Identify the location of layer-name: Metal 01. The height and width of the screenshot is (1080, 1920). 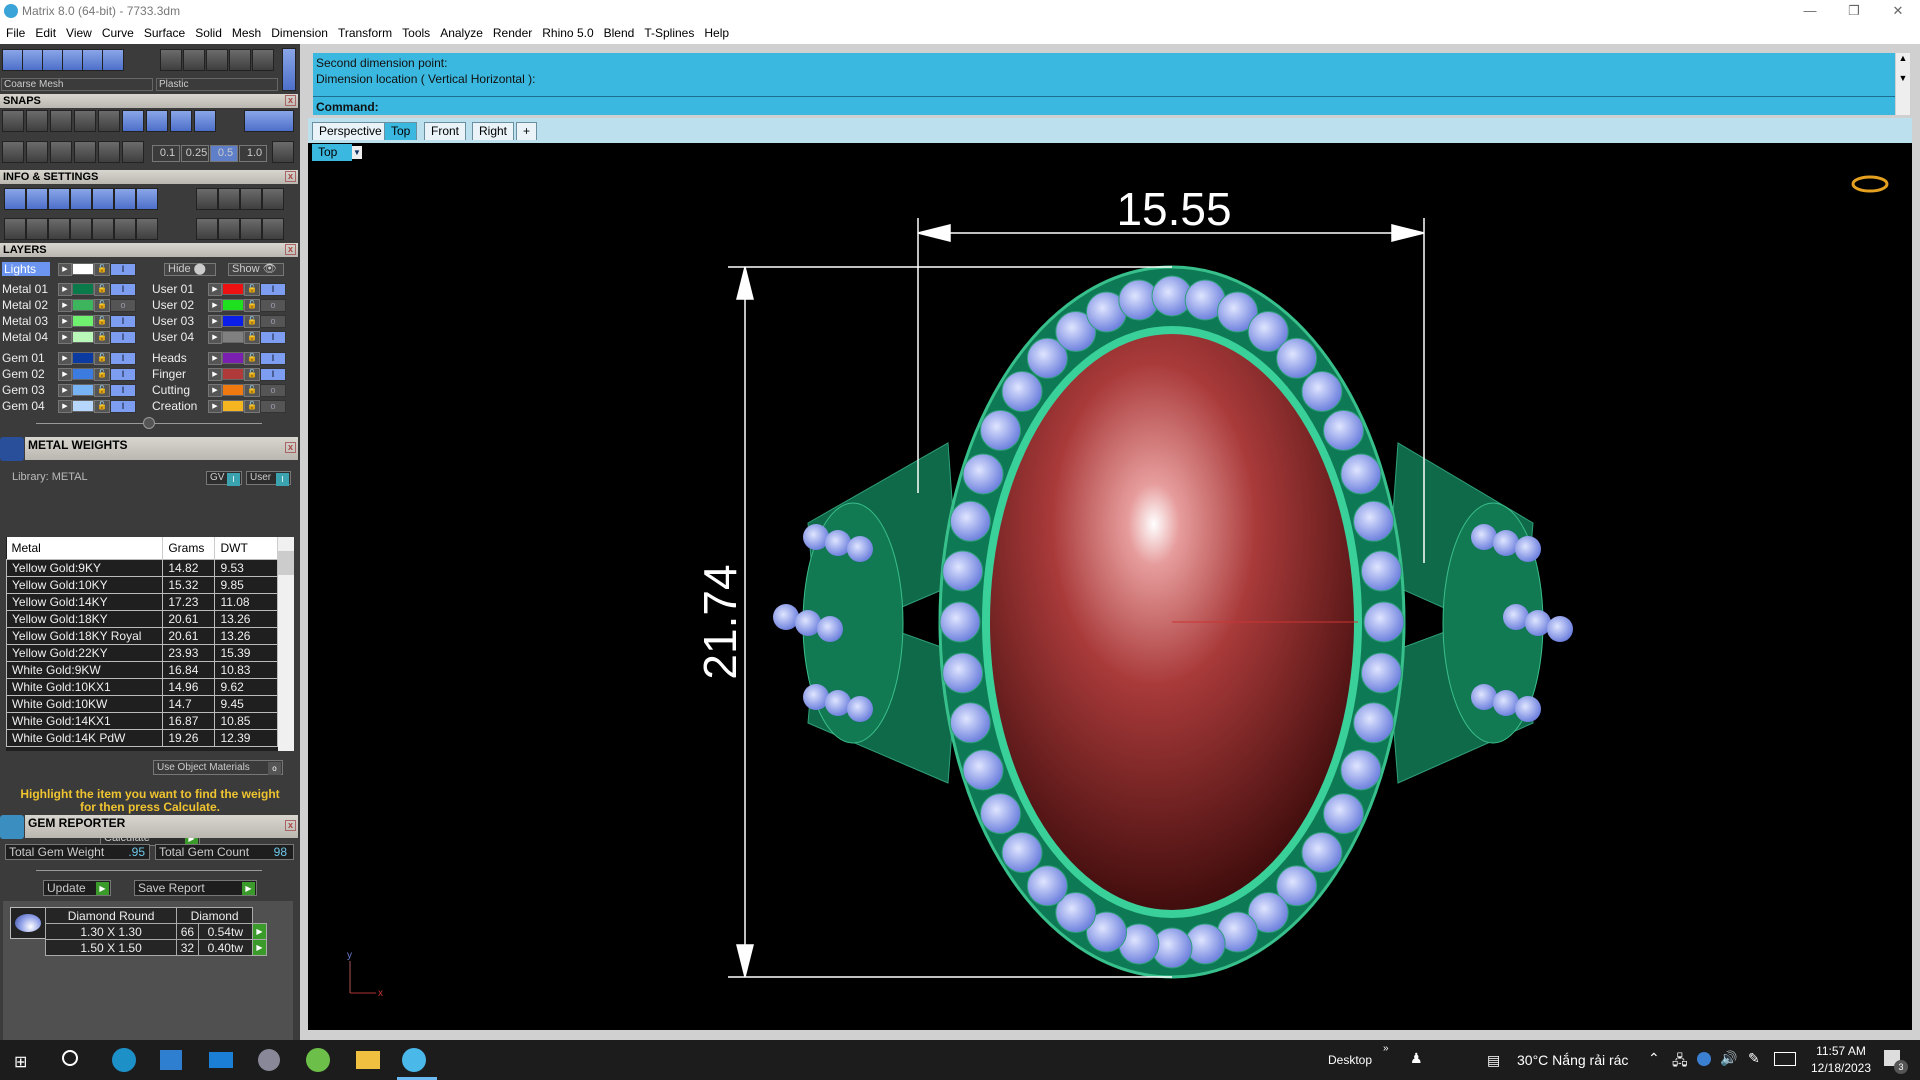
(25, 289).